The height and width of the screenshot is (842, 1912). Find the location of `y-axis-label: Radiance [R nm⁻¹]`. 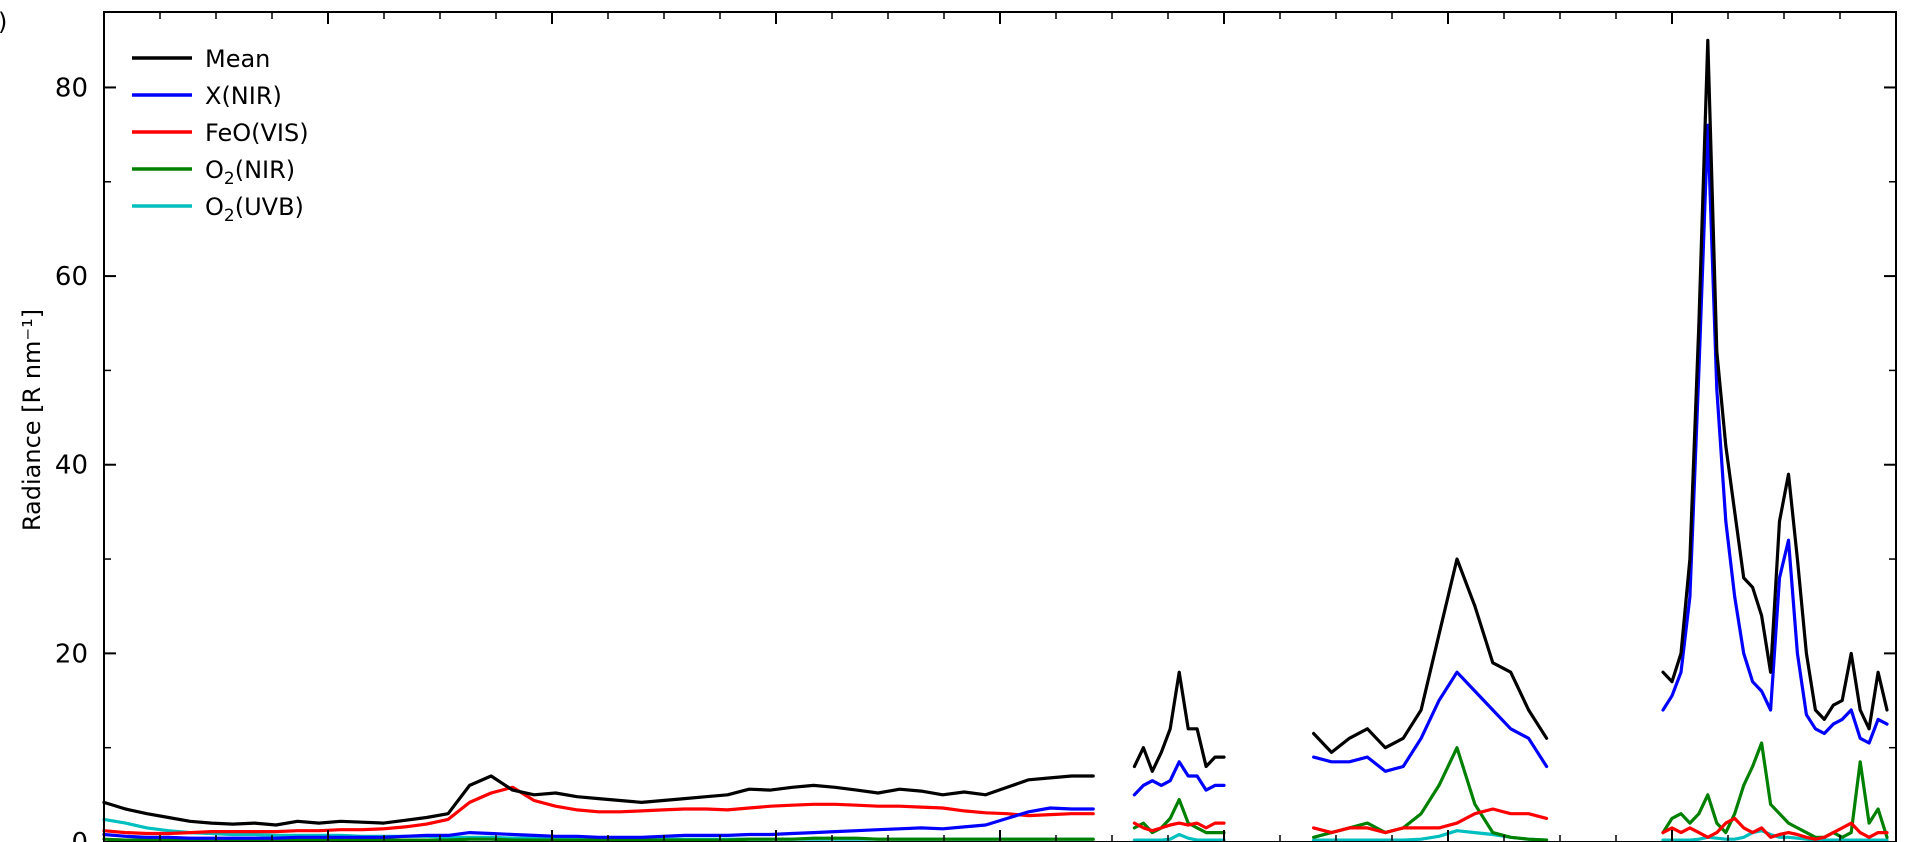

y-axis-label: Radiance [R nm⁻¹] is located at coordinates (32, 420).